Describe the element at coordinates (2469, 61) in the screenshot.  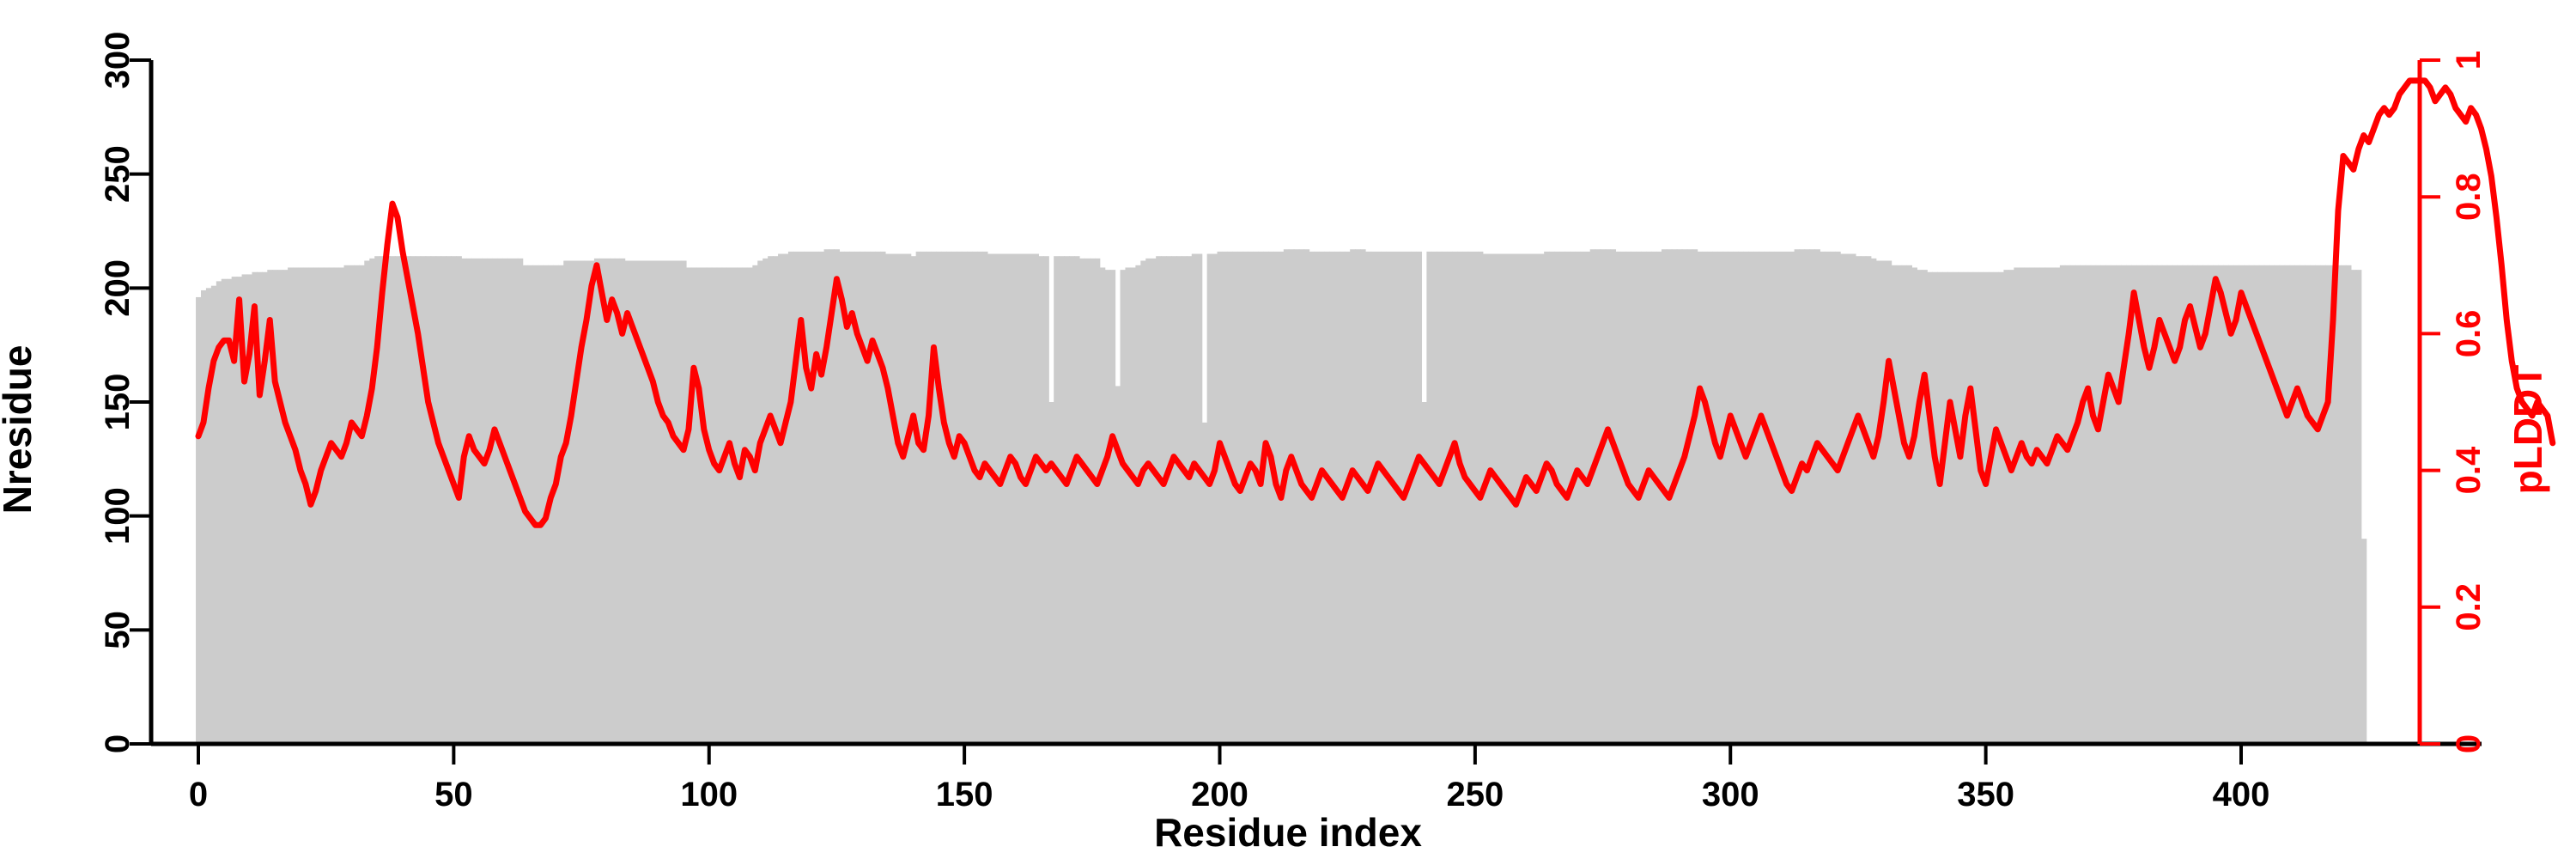
I see `right-axis-tick-label: 1` at that location.